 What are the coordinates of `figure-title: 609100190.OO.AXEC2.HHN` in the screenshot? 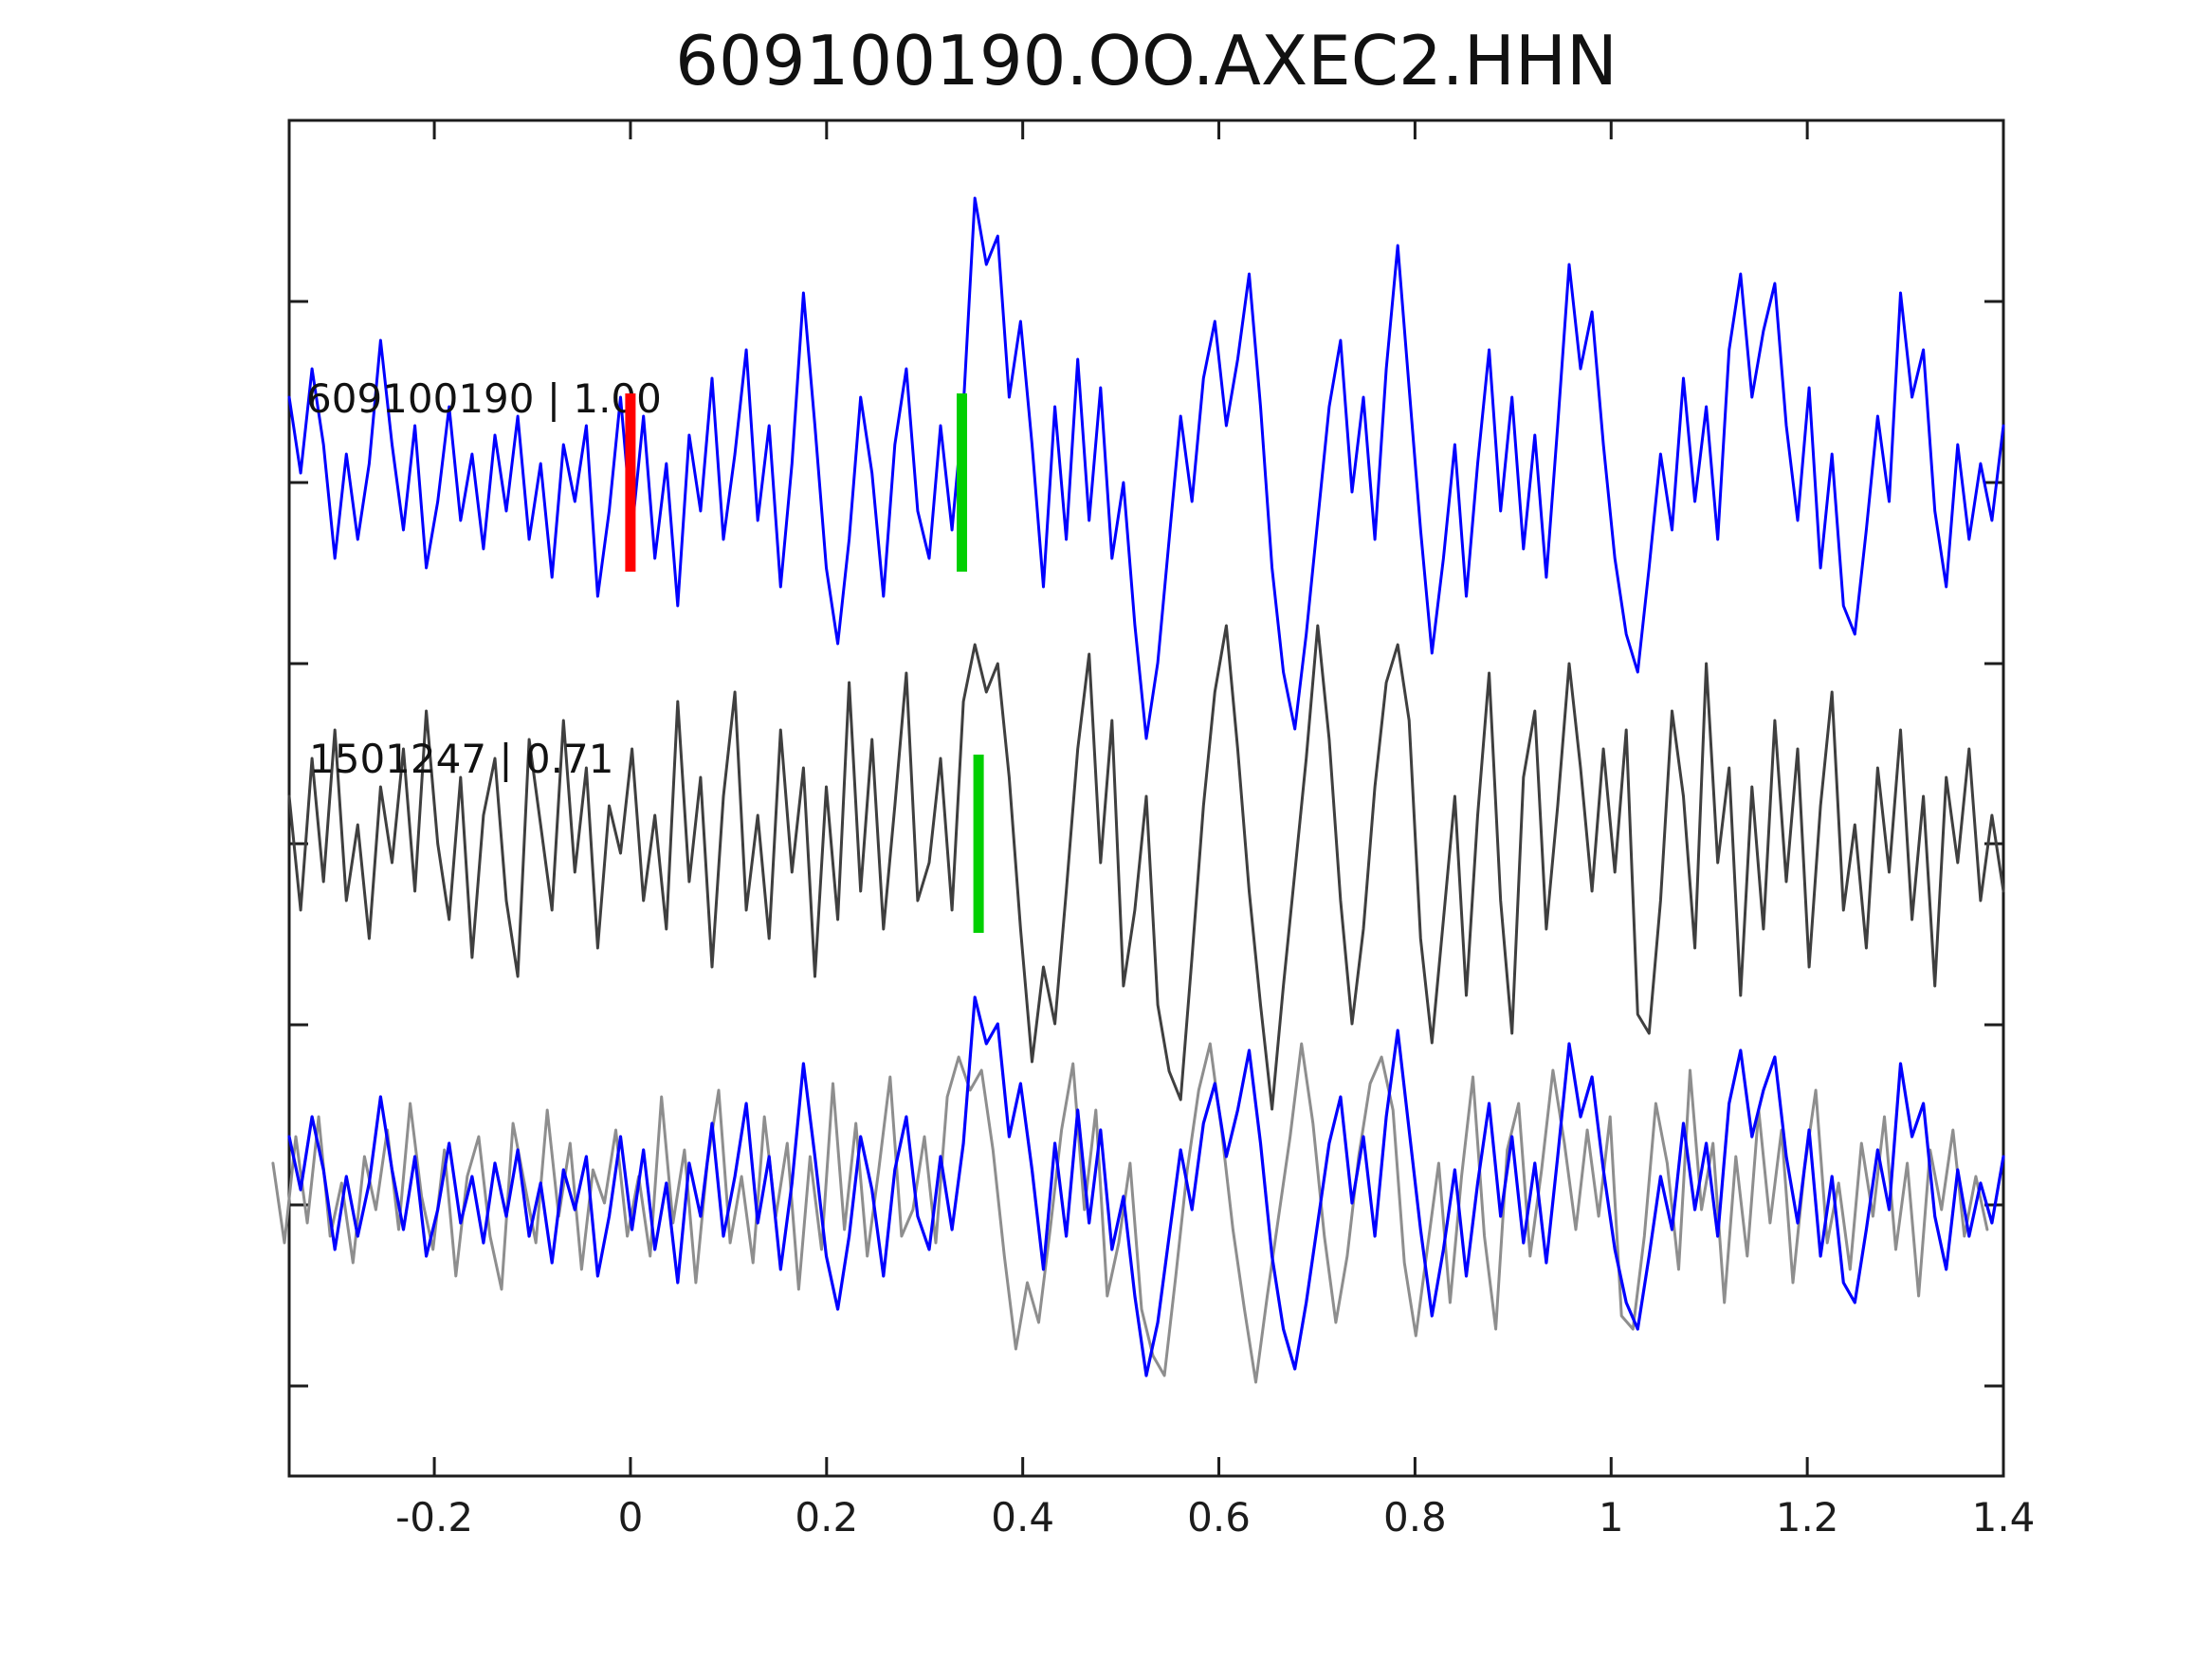 It's located at (1146, 60).